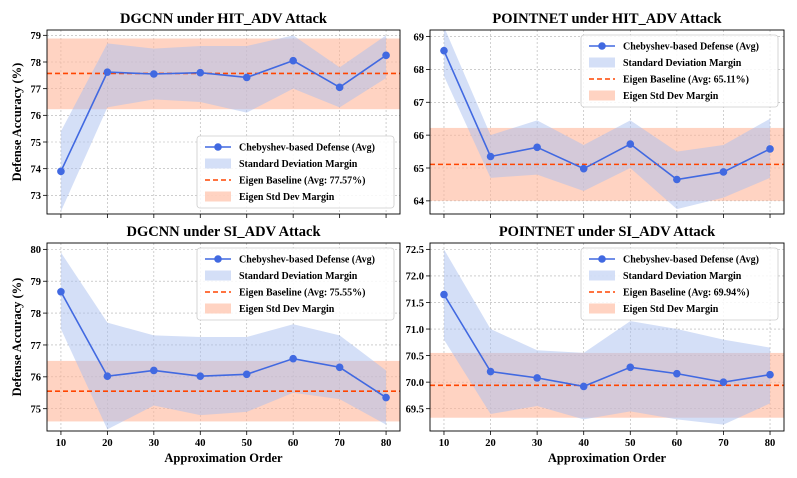  Describe the element at coordinates (61, 443) in the screenshot. I see `x-tick-label: 10` at that location.